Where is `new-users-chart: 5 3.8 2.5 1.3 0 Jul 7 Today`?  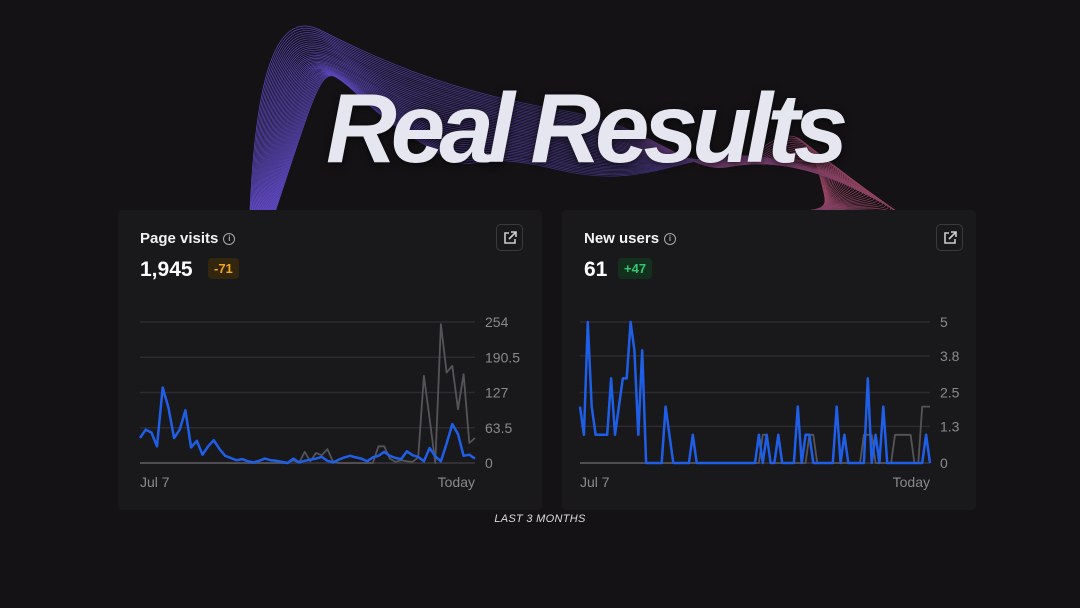 new-users-chart: 5 3.8 2.5 1.3 0 Jul 7 Today is located at coordinates (769, 402).